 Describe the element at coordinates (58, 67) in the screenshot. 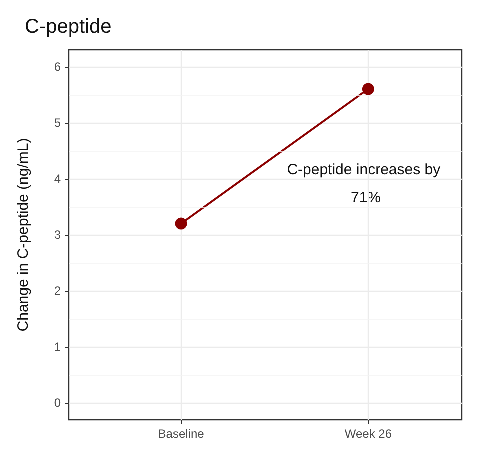

I see `y-tick-label: 6` at that location.